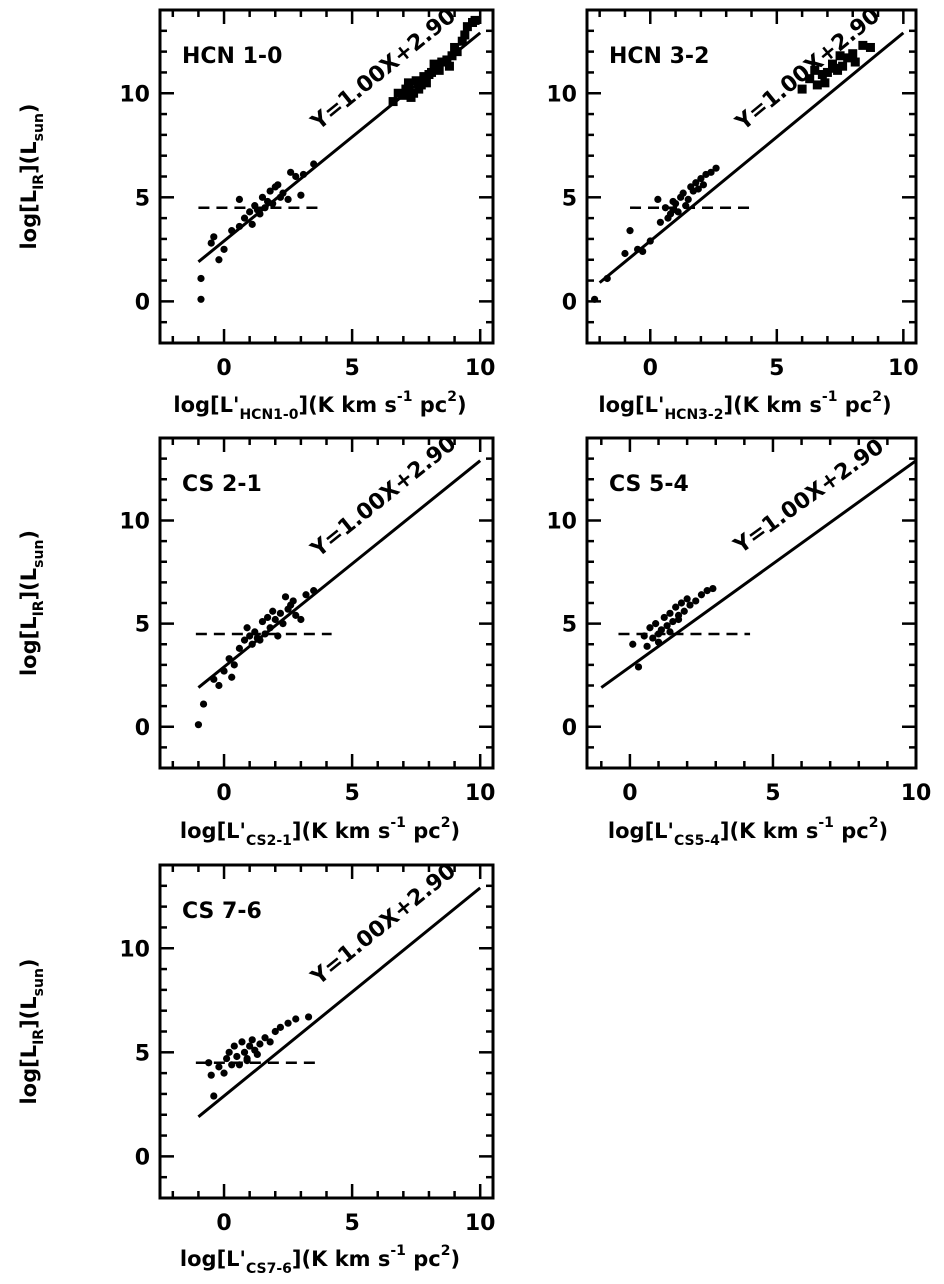  What do you see at coordinates (269, 841) in the screenshot?
I see `x-axis-label-sub: CS2-1` at bounding box center [269, 841].